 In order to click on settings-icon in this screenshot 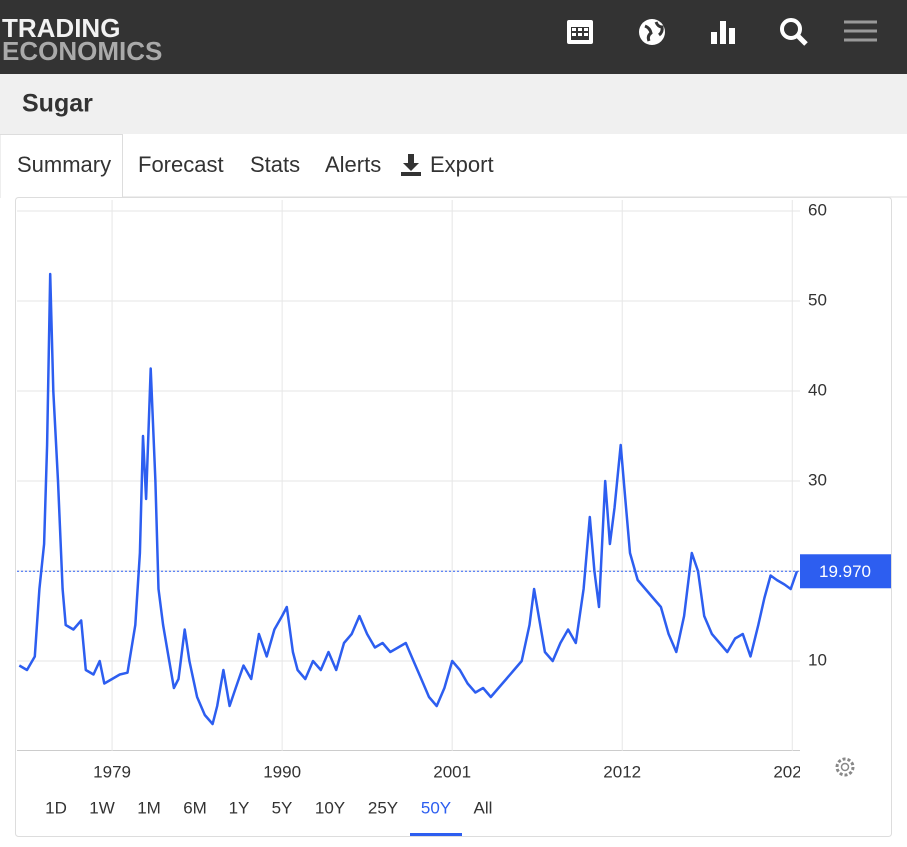, I will do `click(845, 767)`.